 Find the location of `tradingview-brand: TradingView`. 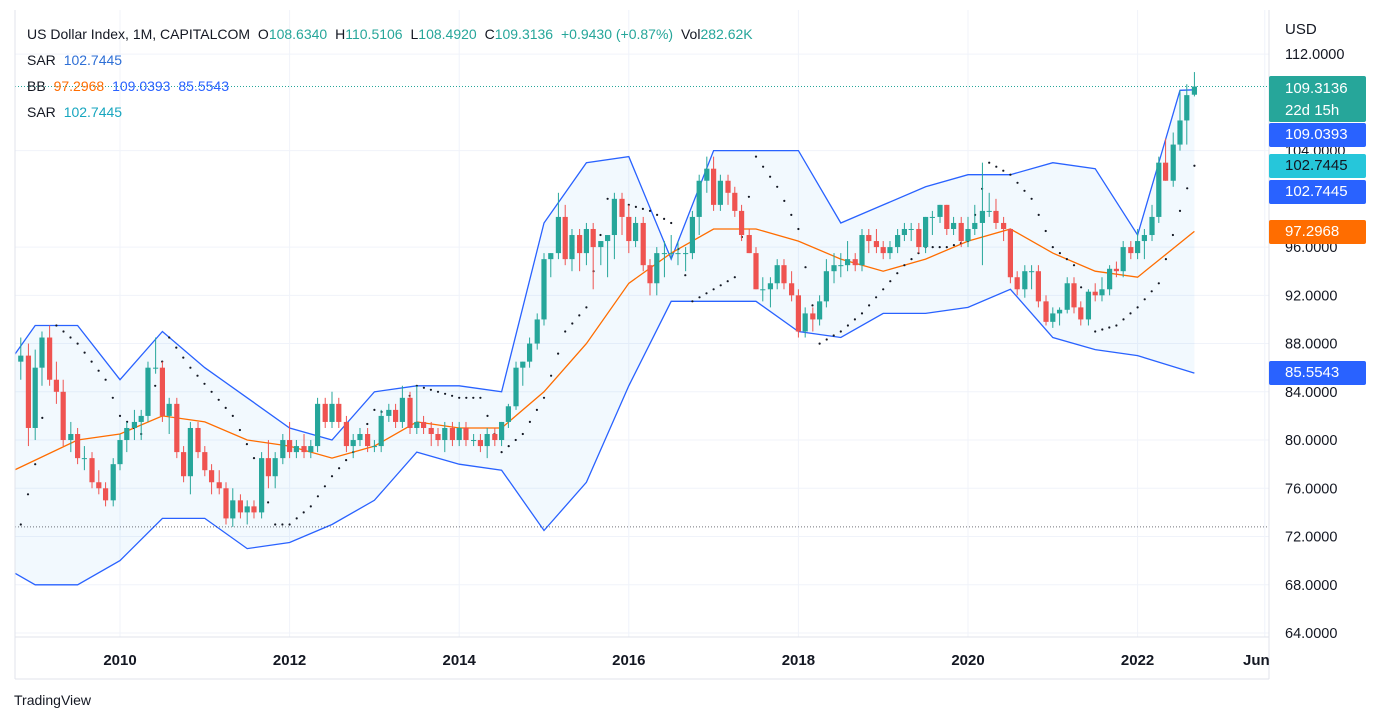

tradingview-brand: TradingView is located at coordinates (53, 700).